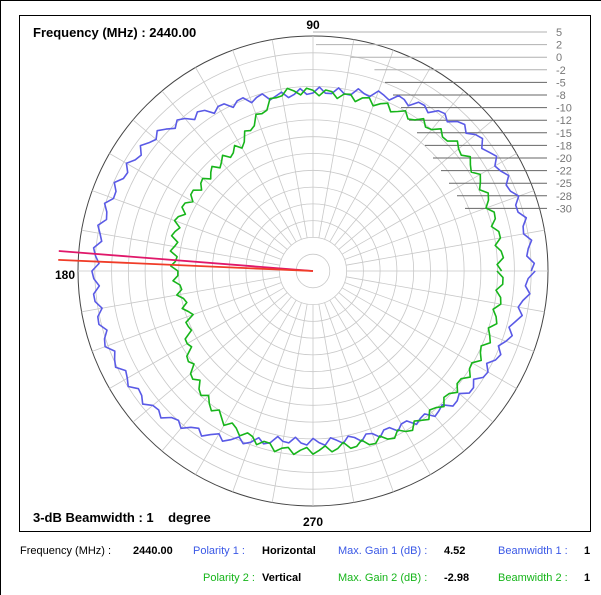 The height and width of the screenshot is (595, 601). I want to click on gain1-label: Max. Gain 1 (dB) :, so click(383, 551).